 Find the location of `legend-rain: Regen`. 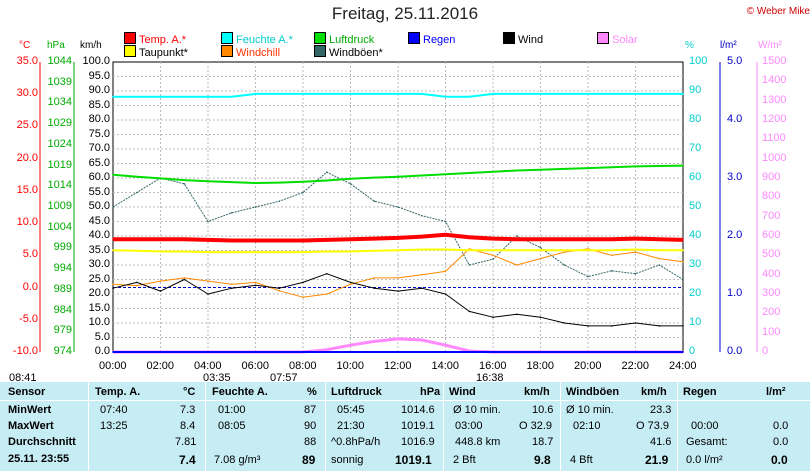

legend-rain: Regen is located at coordinates (431, 39).